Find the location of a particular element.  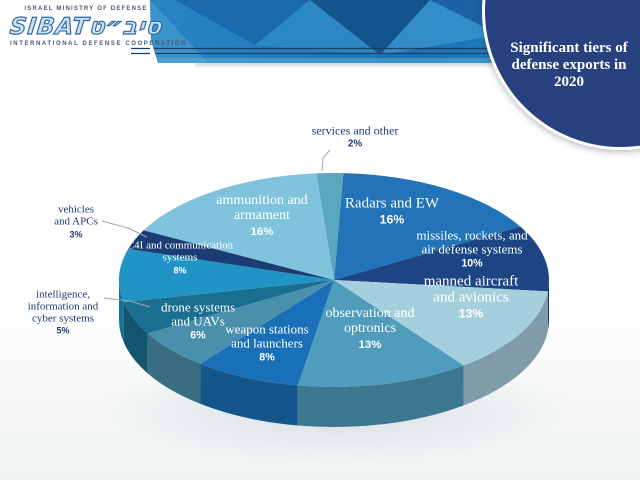

pie-slice-intelligence-cyber is located at coordinates (229, 307).